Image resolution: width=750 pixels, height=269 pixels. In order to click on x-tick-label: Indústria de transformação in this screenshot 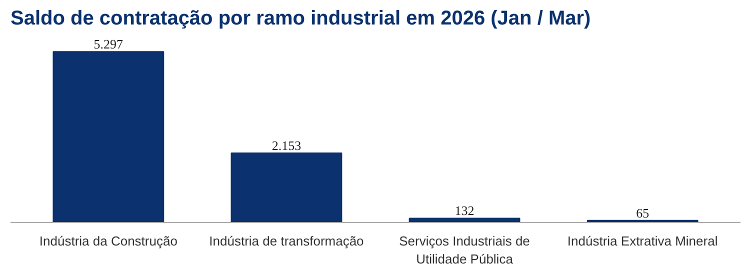, I will do `click(286, 241)`.